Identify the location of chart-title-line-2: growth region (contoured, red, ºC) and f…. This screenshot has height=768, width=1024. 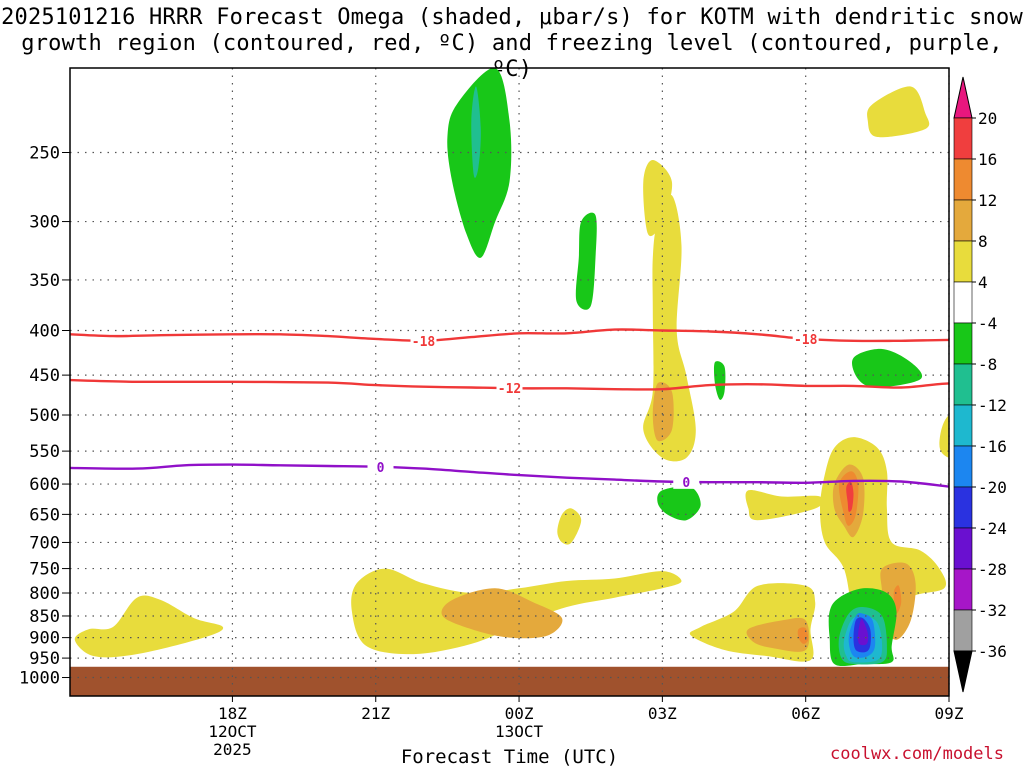
(512, 56).